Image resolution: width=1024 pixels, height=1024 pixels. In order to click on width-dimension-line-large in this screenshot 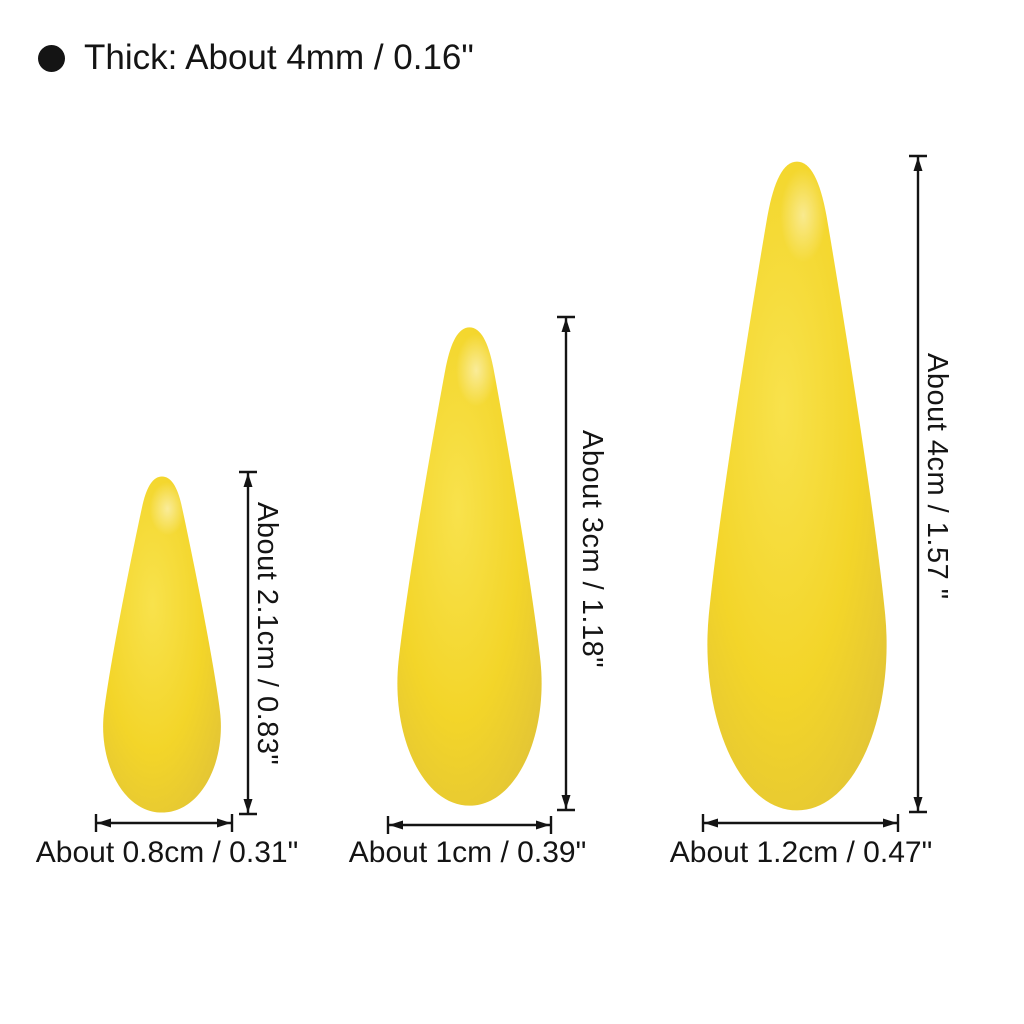, I will do `click(800, 823)`.